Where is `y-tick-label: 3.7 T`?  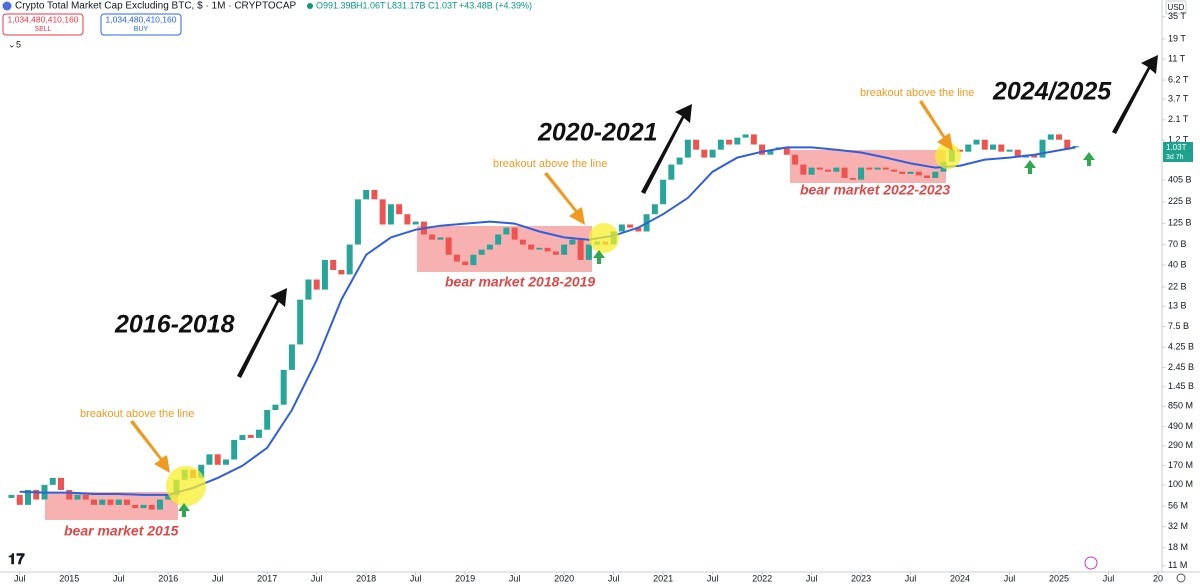 y-tick-label: 3.7 T is located at coordinates (1178, 98).